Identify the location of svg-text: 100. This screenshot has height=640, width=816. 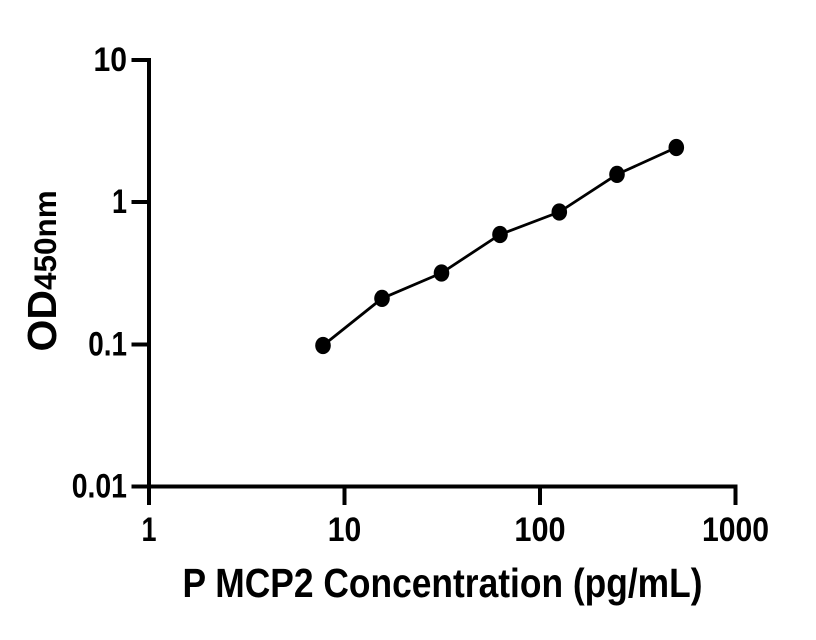
(539, 530).